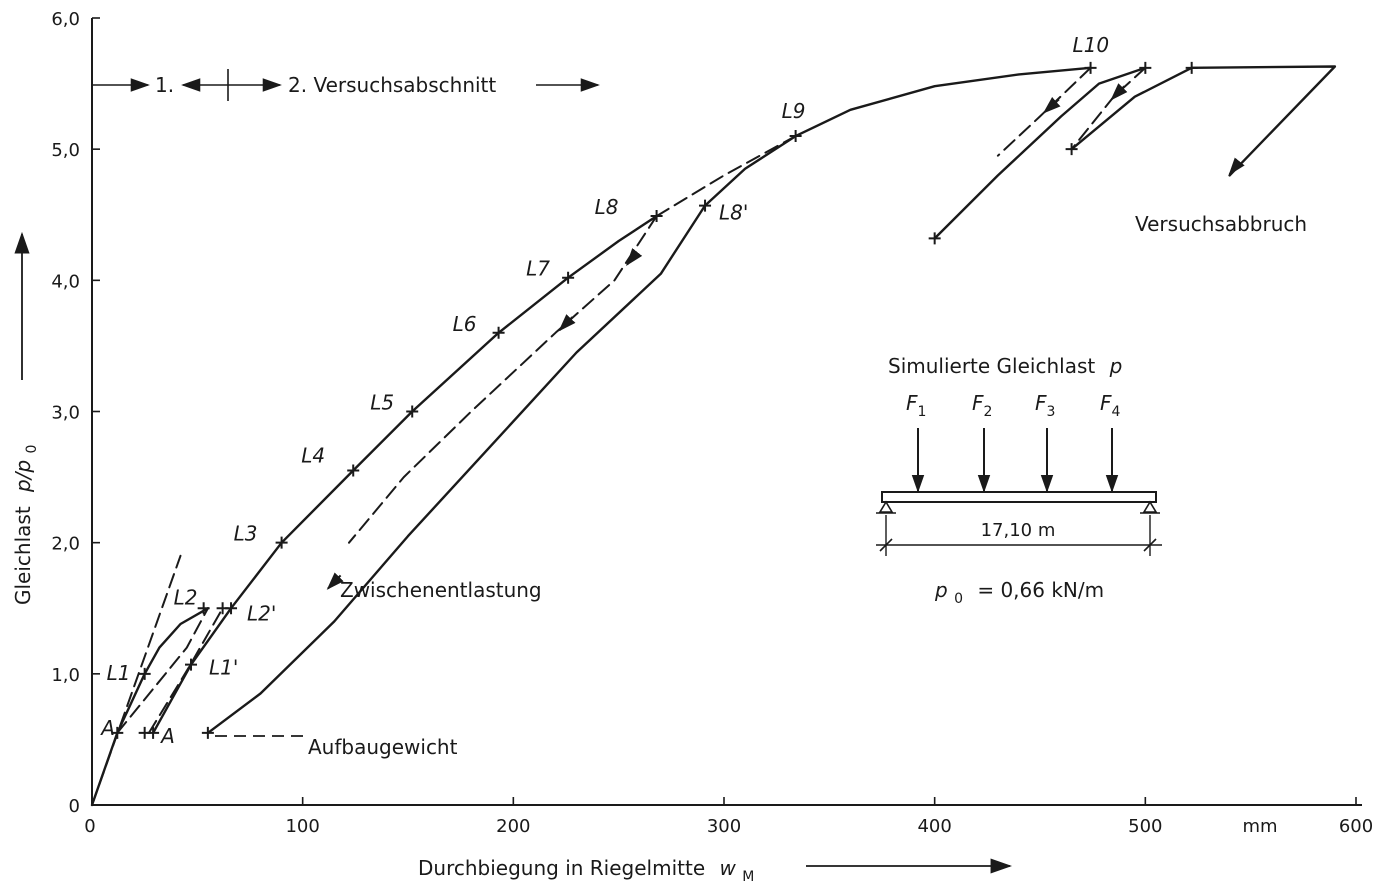 The width and height of the screenshot is (1399, 886). Describe the element at coordinates (1019, 497) in the screenshot. I see `beam` at that location.